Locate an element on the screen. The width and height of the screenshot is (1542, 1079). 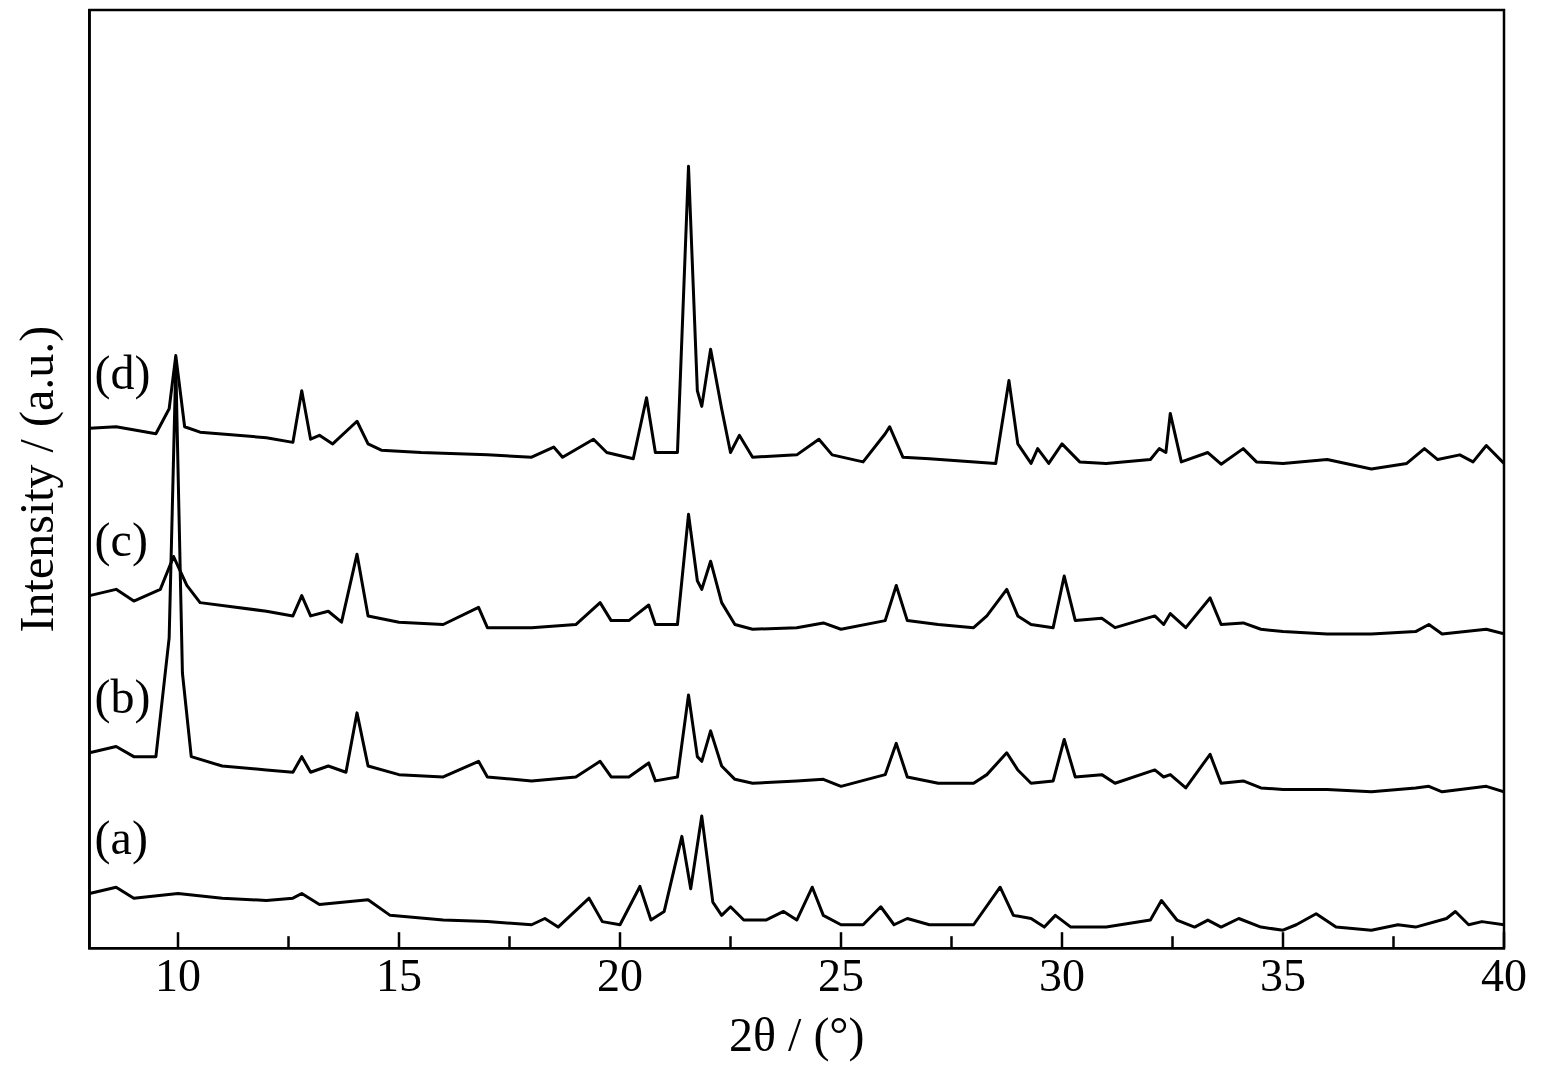
series-label: (d) is located at coordinates (122, 372).